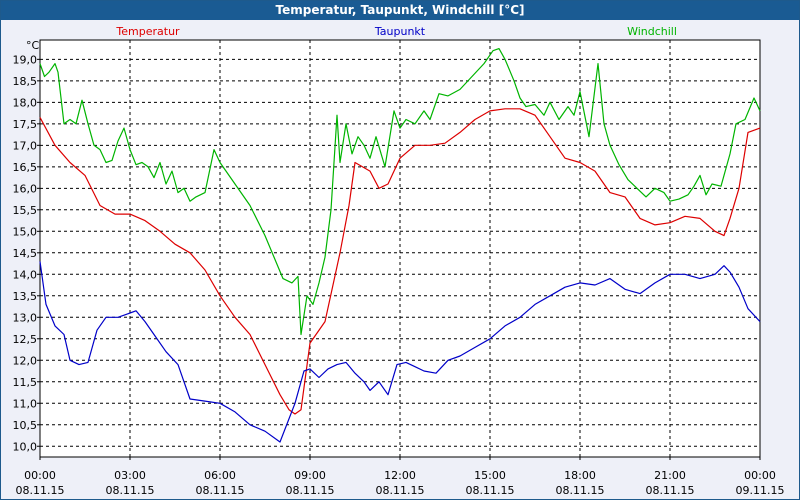 This screenshot has height=500, width=800. I want to click on x-tick-time-label: 18:00, so click(580, 475).